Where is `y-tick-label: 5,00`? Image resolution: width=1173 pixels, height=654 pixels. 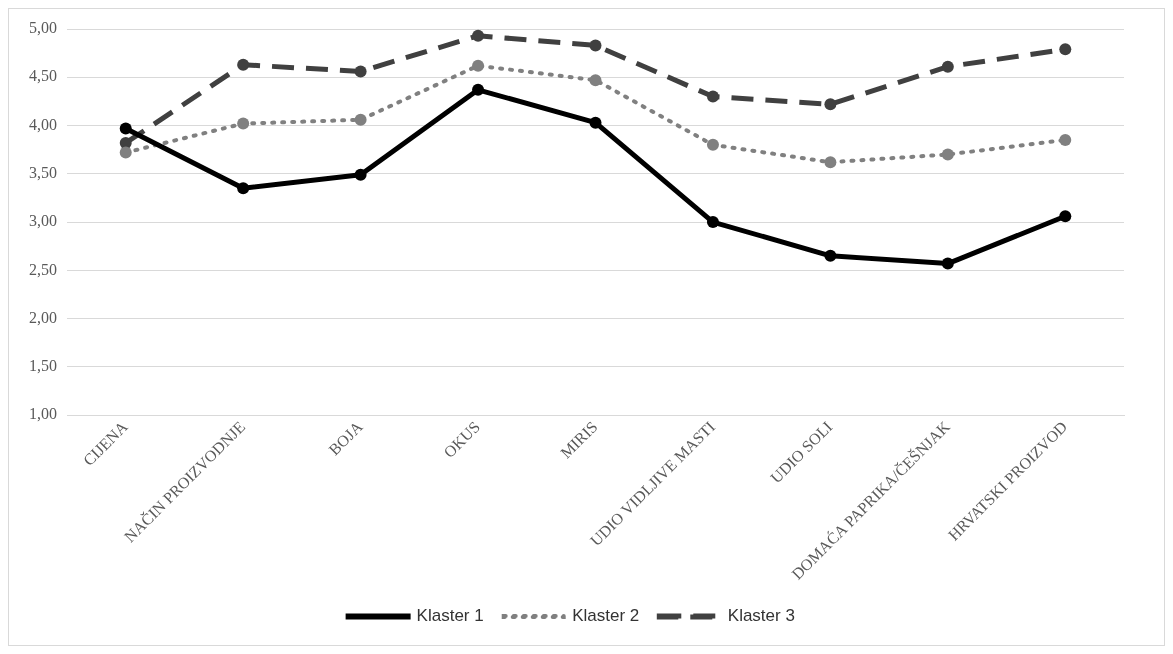
y-tick-label: 5,00 is located at coordinates (43, 28).